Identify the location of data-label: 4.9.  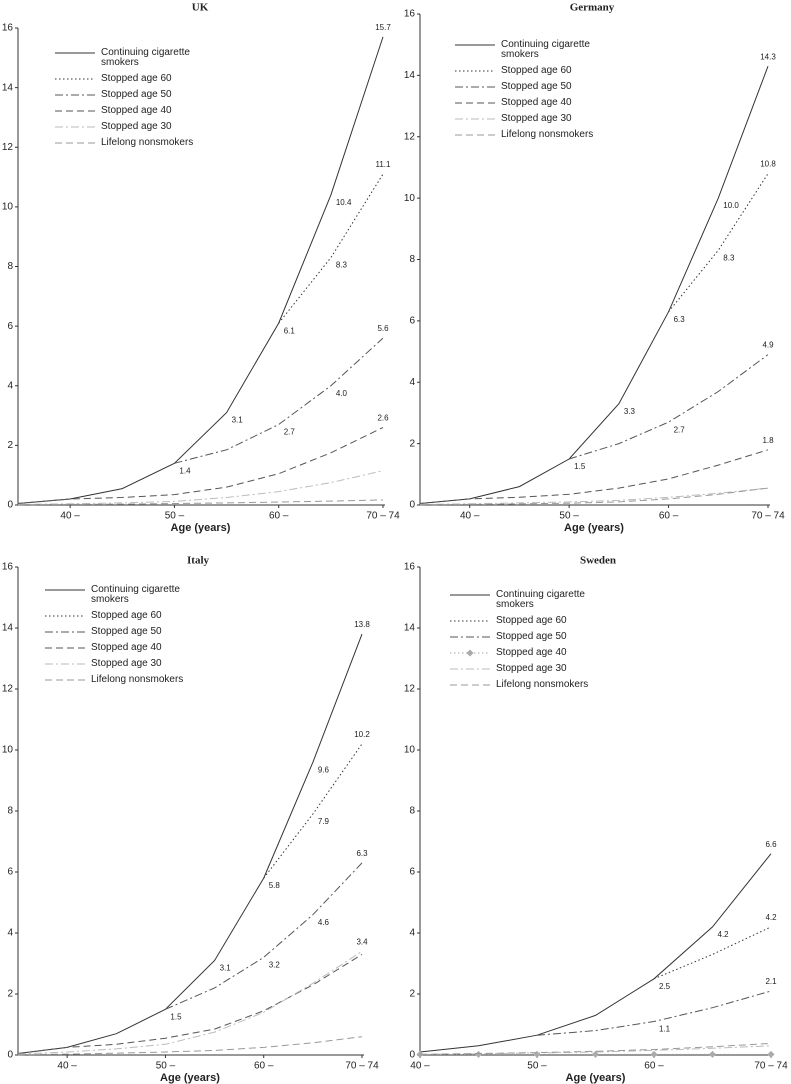
(768, 345).